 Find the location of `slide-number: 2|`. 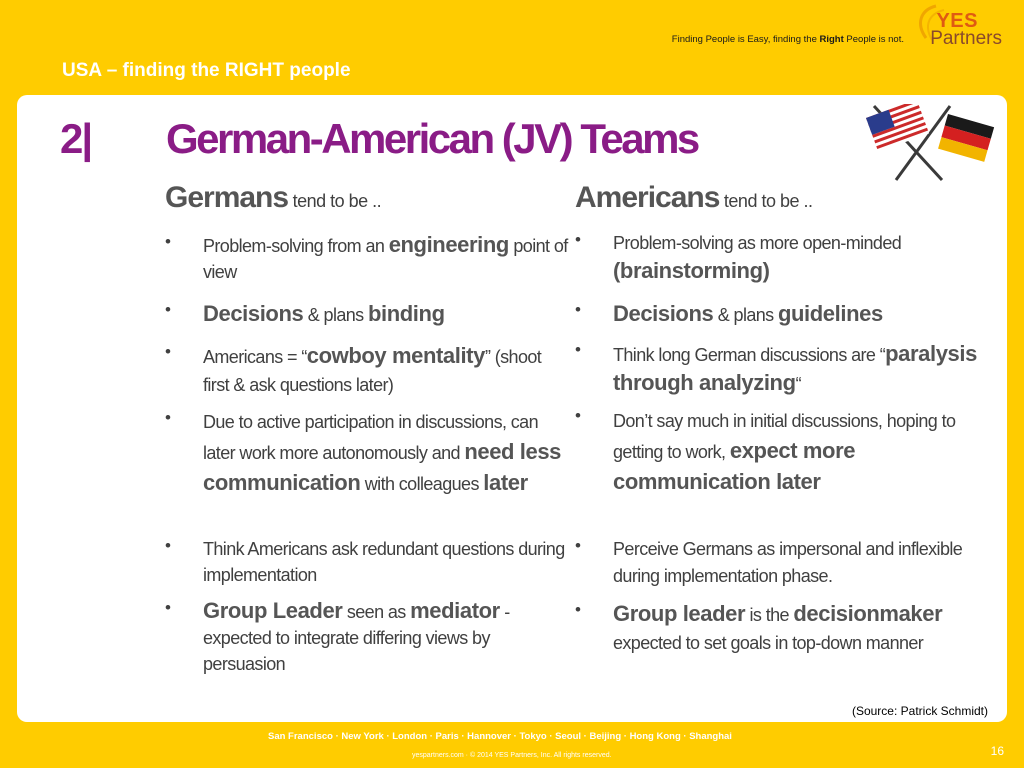

slide-number: 2| is located at coordinates (76, 138).